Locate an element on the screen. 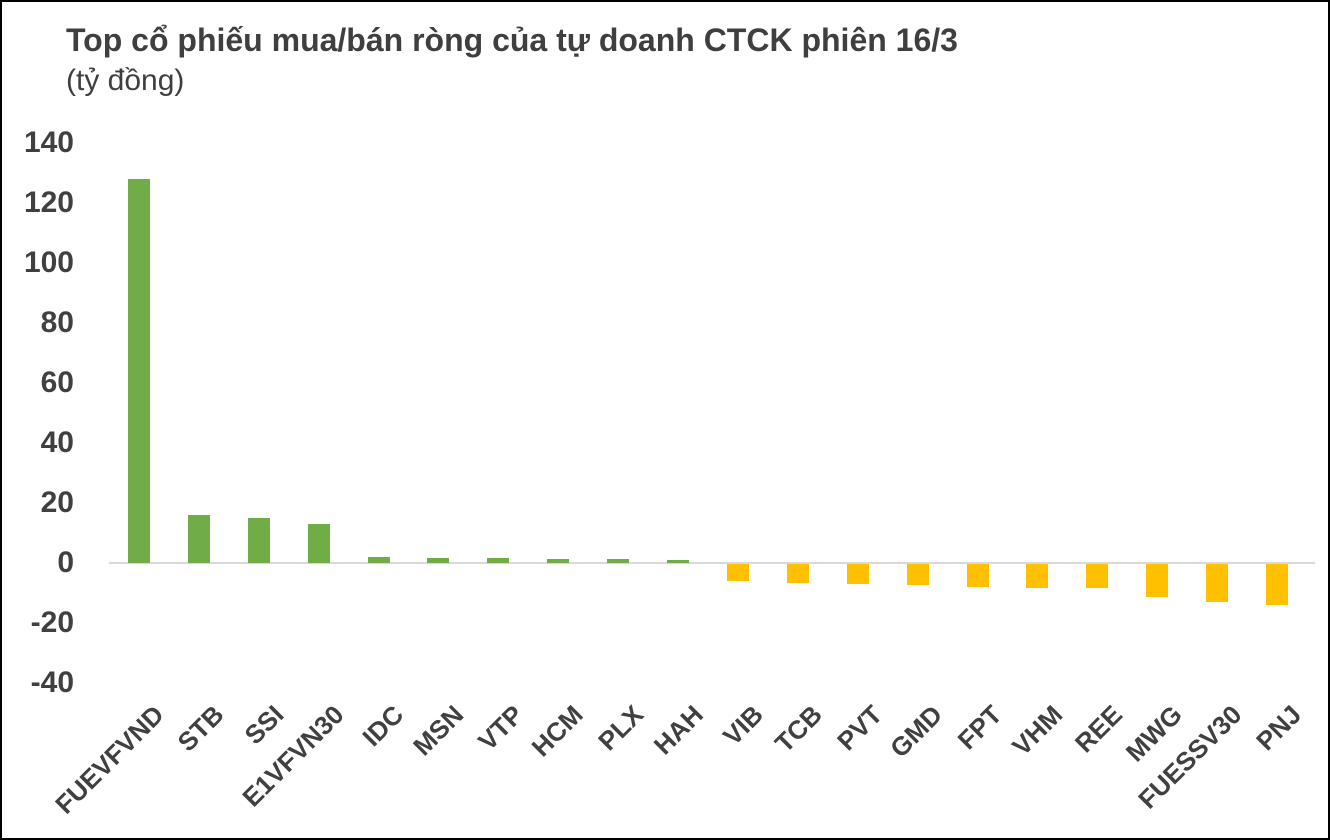 The height and width of the screenshot is (840, 1330). bar-mwg is located at coordinates (1157, 580).